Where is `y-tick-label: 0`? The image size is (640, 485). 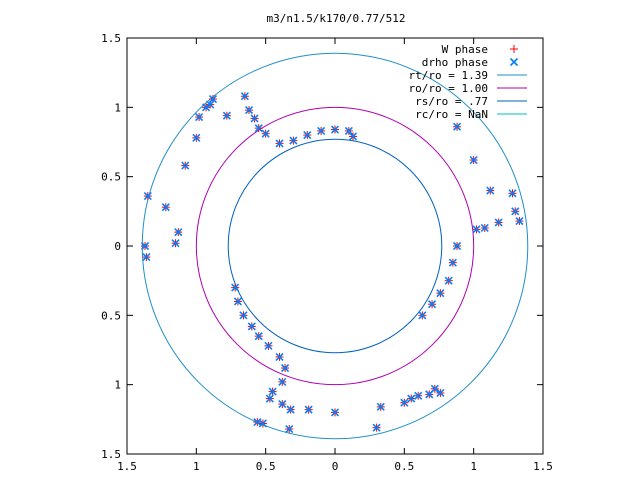 y-tick-label: 0 is located at coordinates (117, 246).